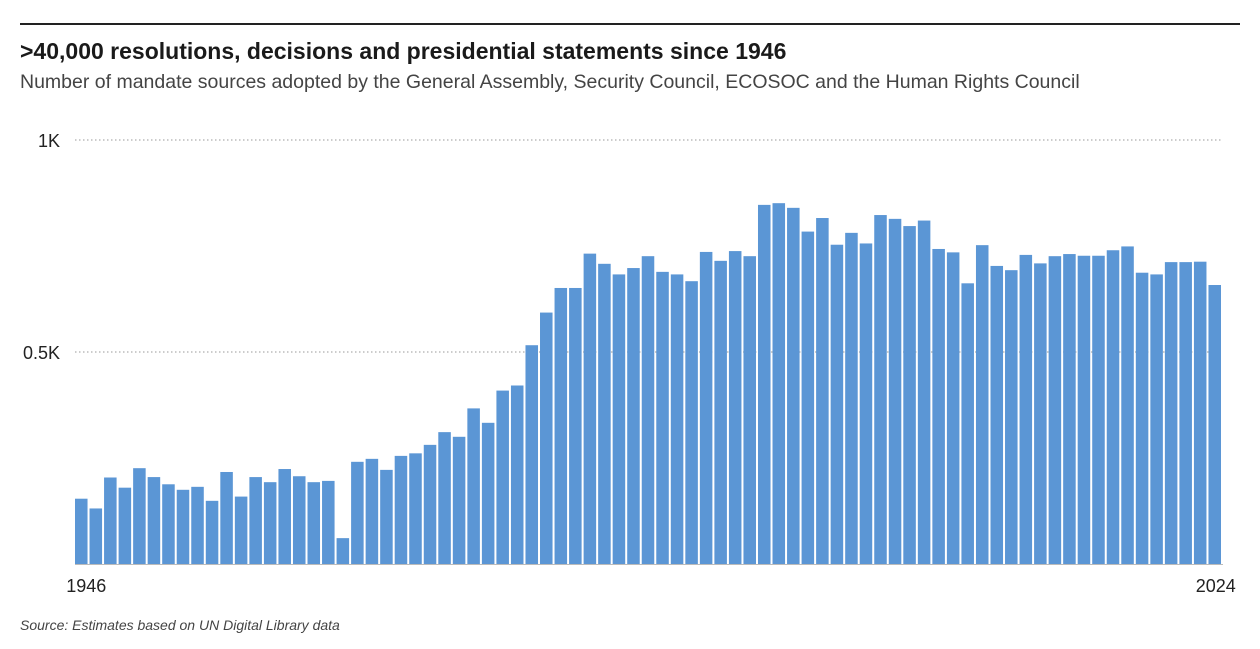 The height and width of the screenshot is (649, 1260). I want to click on bar-2007, so click(967, 423).